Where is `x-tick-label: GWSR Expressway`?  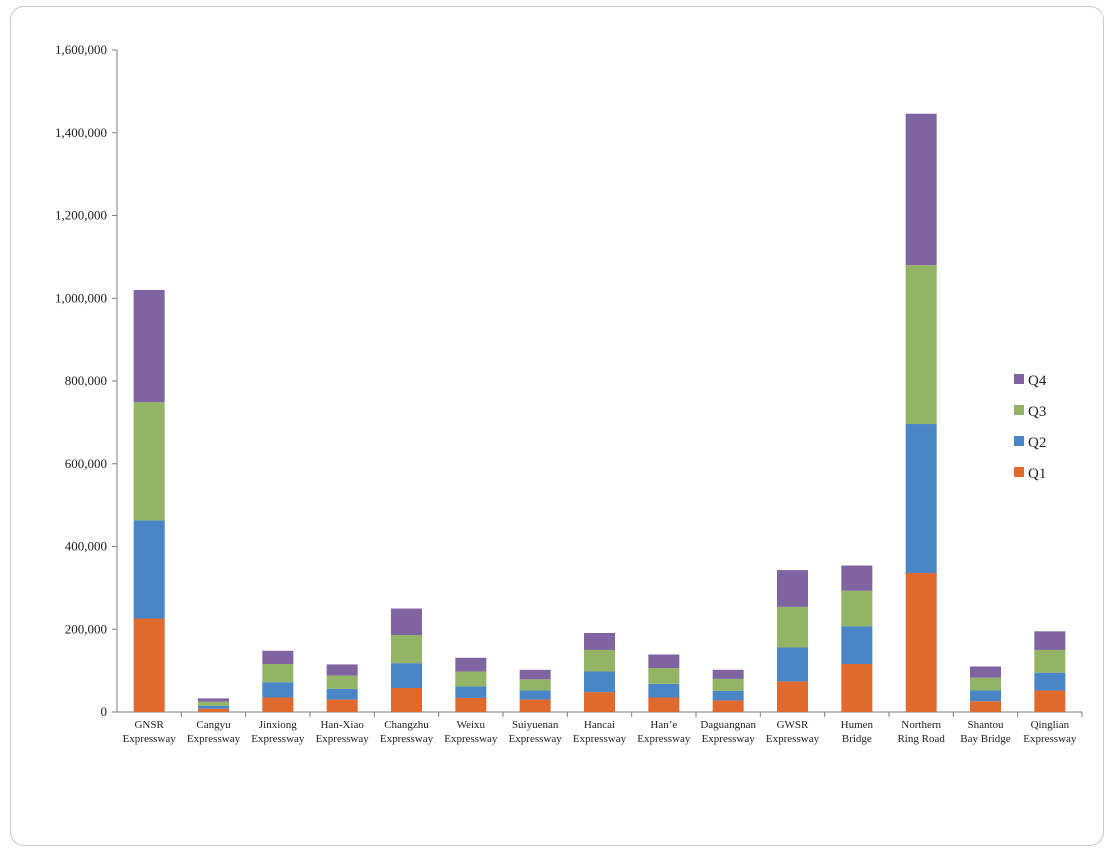
x-tick-label: GWSR Expressway is located at coordinates (793, 732).